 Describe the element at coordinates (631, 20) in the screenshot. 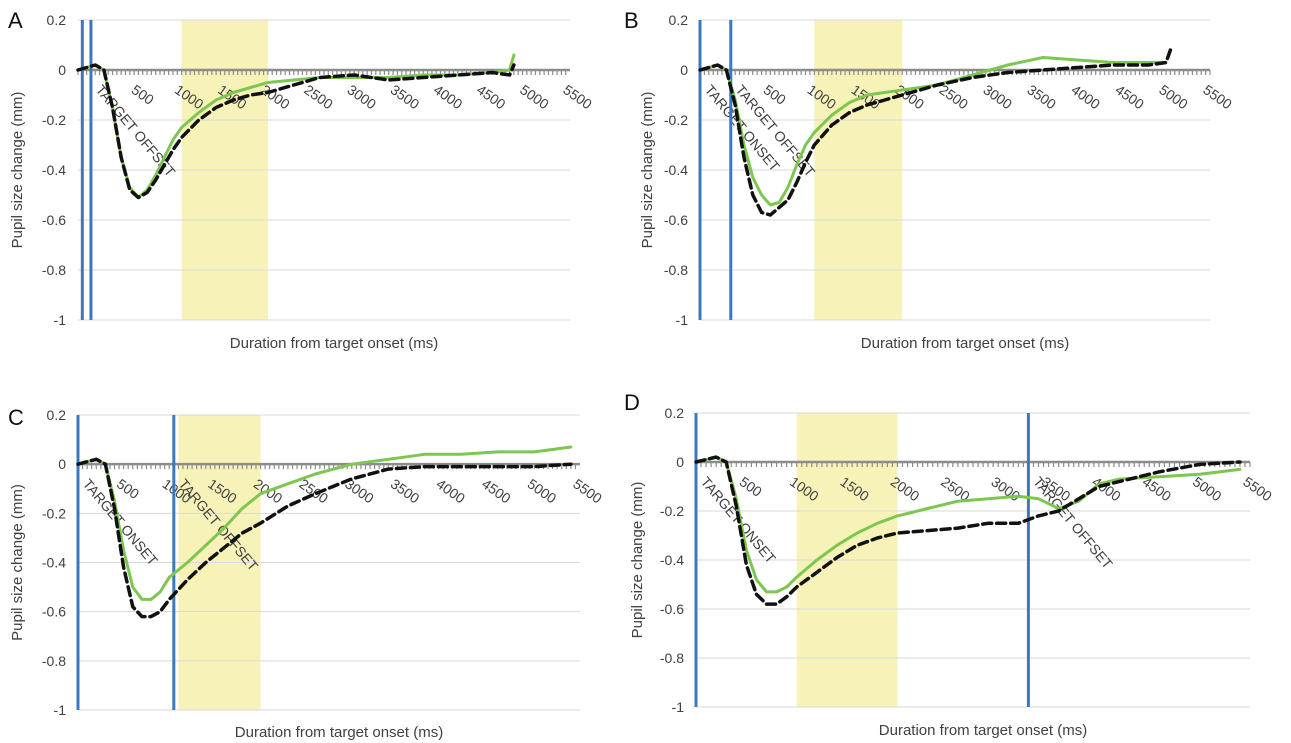

I see `panel-letter: B` at that location.